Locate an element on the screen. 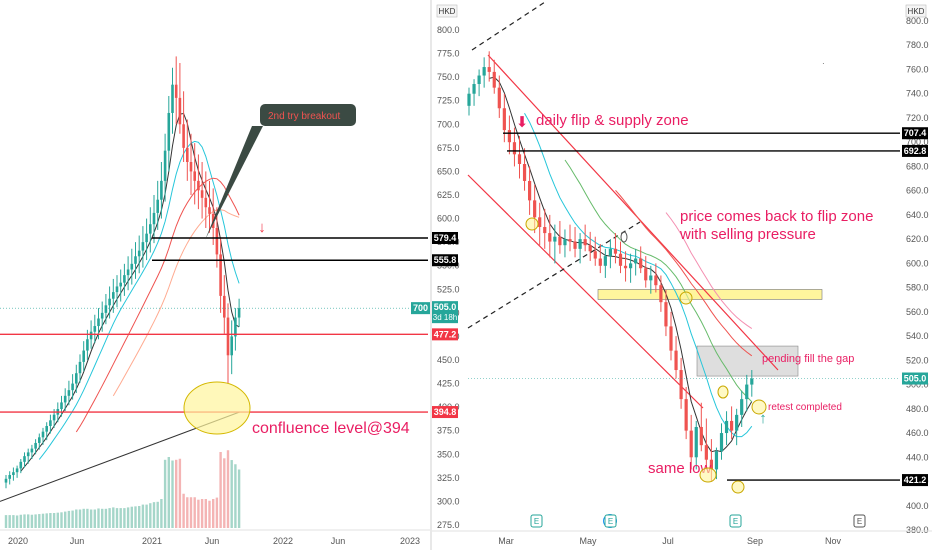 The width and height of the screenshot is (932, 550). time-tick-label: Jul is located at coordinates (668, 541).